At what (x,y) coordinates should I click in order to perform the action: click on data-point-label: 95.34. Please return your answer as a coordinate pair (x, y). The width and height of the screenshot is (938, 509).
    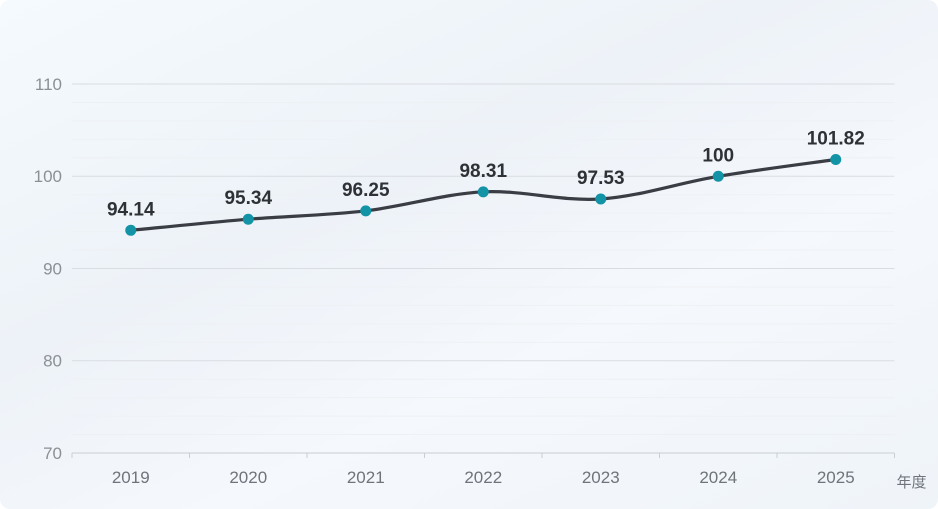
    Looking at the image, I should click on (248, 198).